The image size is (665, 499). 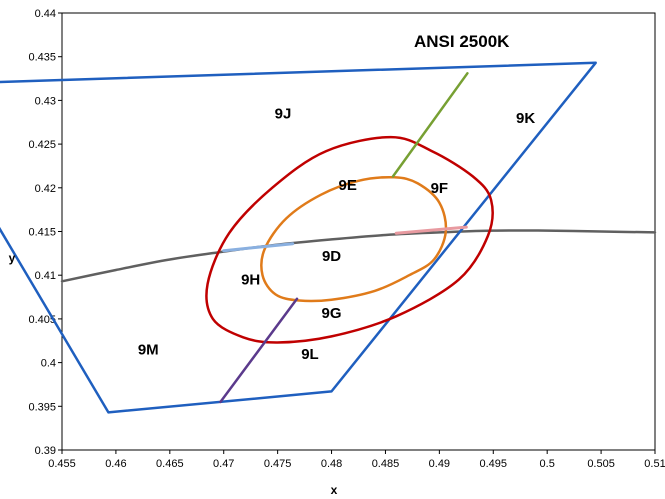 What do you see at coordinates (494, 464) in the screenshot?
I see `x-tick-label: 0.495` at bounding box center [494, 464].